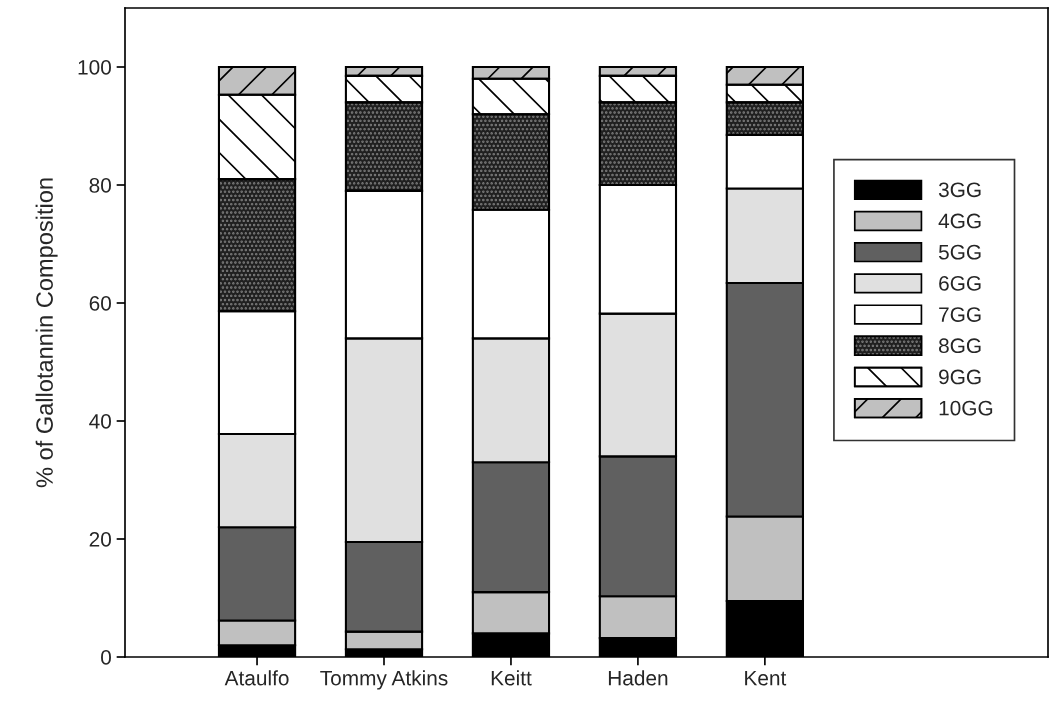 This screenshot has height=709, width=1050. What do you see at coordinates (766, 678) in the screenshot?
I see `x-tick-label: Kent` at bounding box center [766, 678].